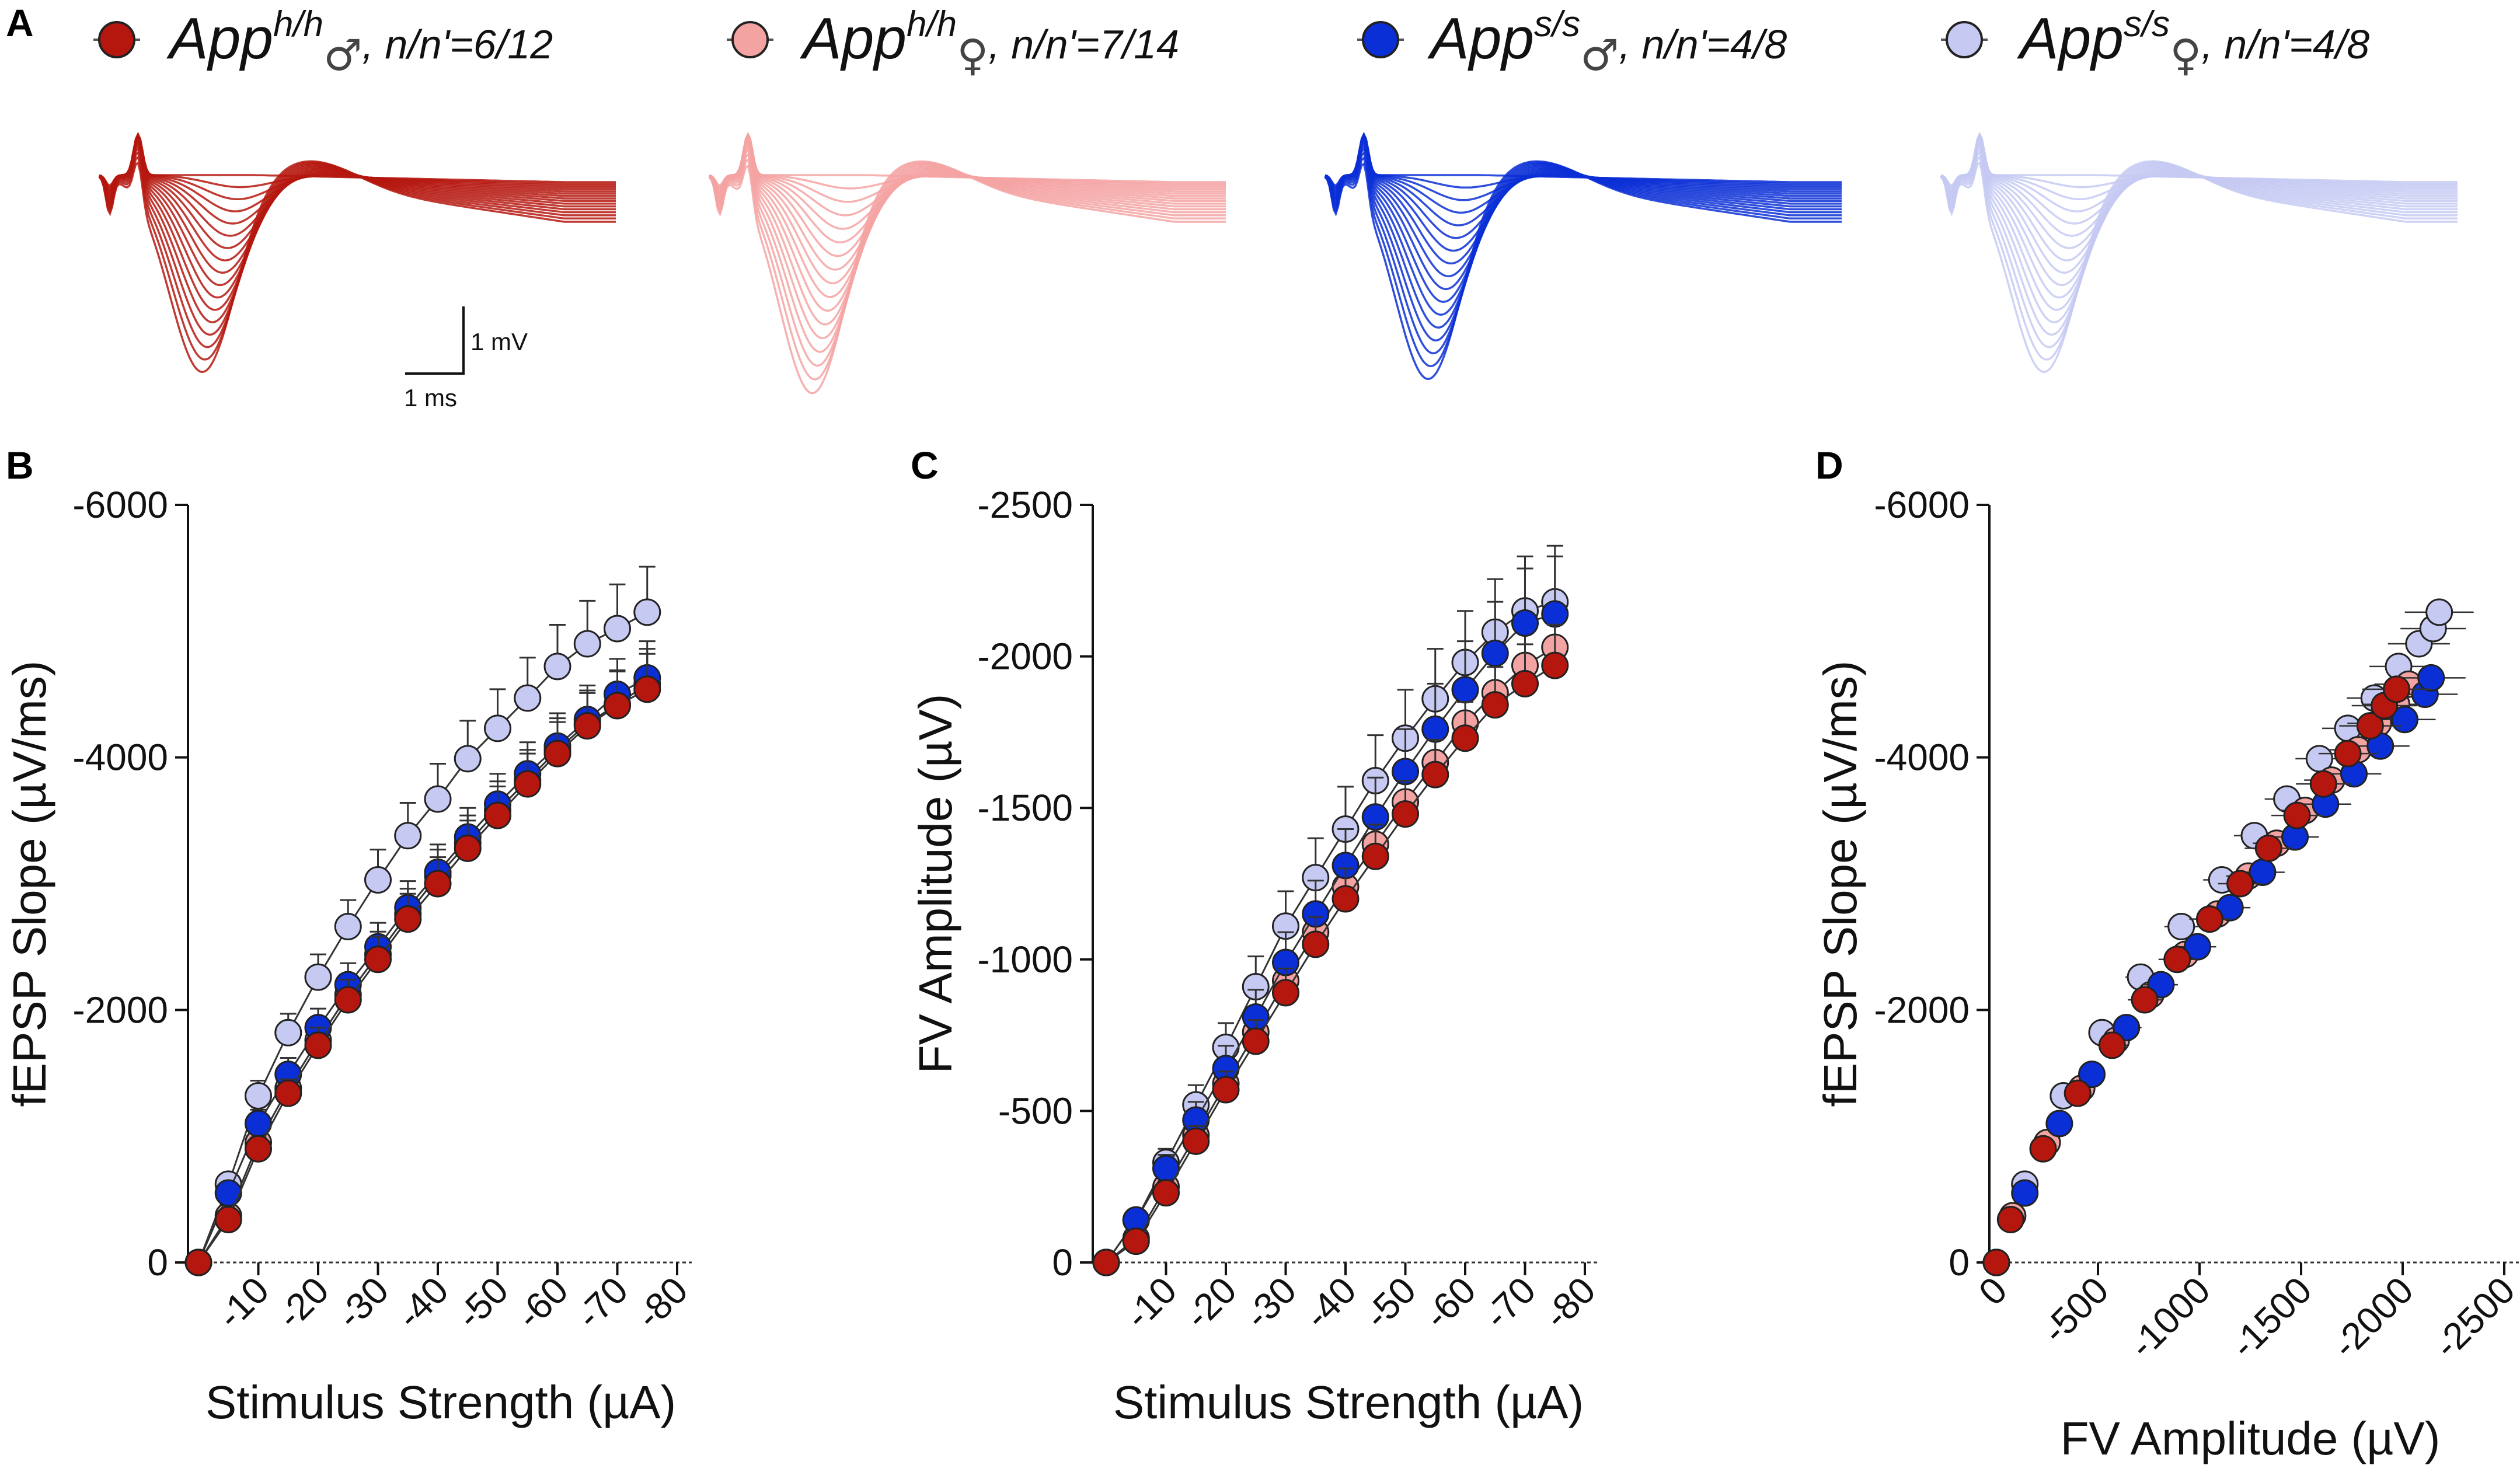  Describe the element at coordinates (430, 397) in the screenshot. I see `scale-bar-horizontal-label: 1 ms` at that location.